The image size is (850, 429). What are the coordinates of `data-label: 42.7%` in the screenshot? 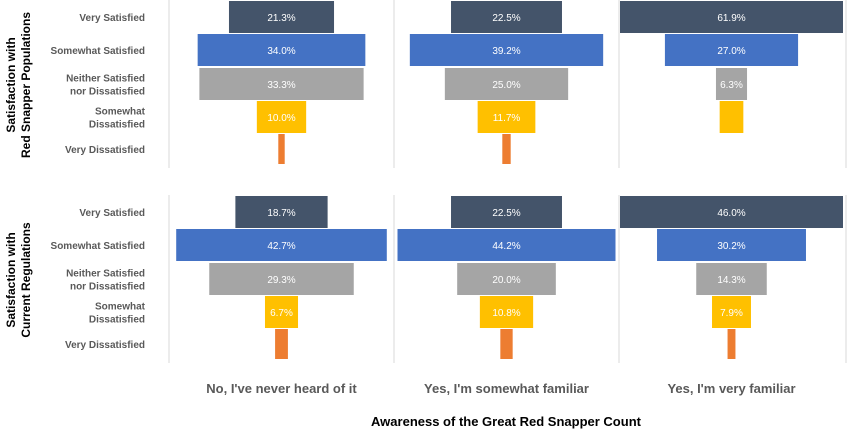 It's located at (281, 246).